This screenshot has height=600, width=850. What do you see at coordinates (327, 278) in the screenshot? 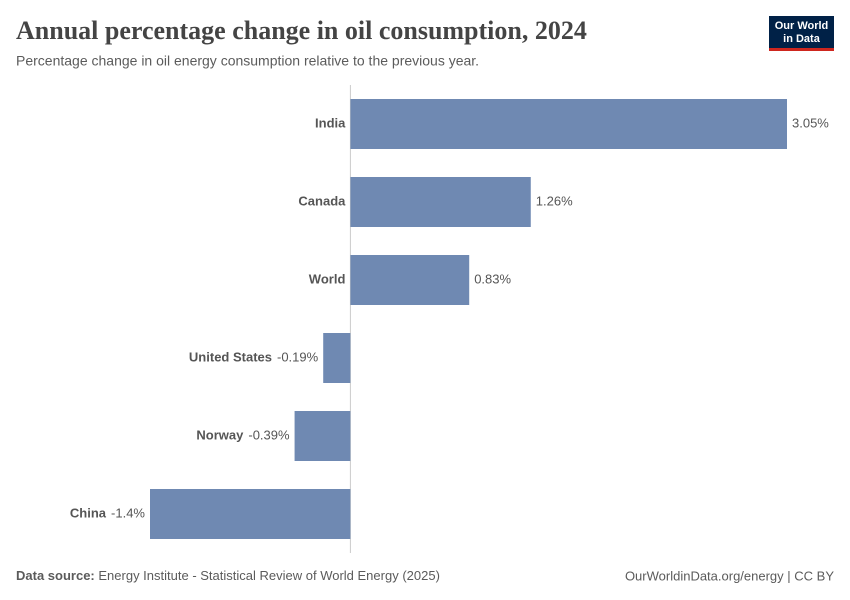
I see `category-label: World` at bounding box center [327, 278].